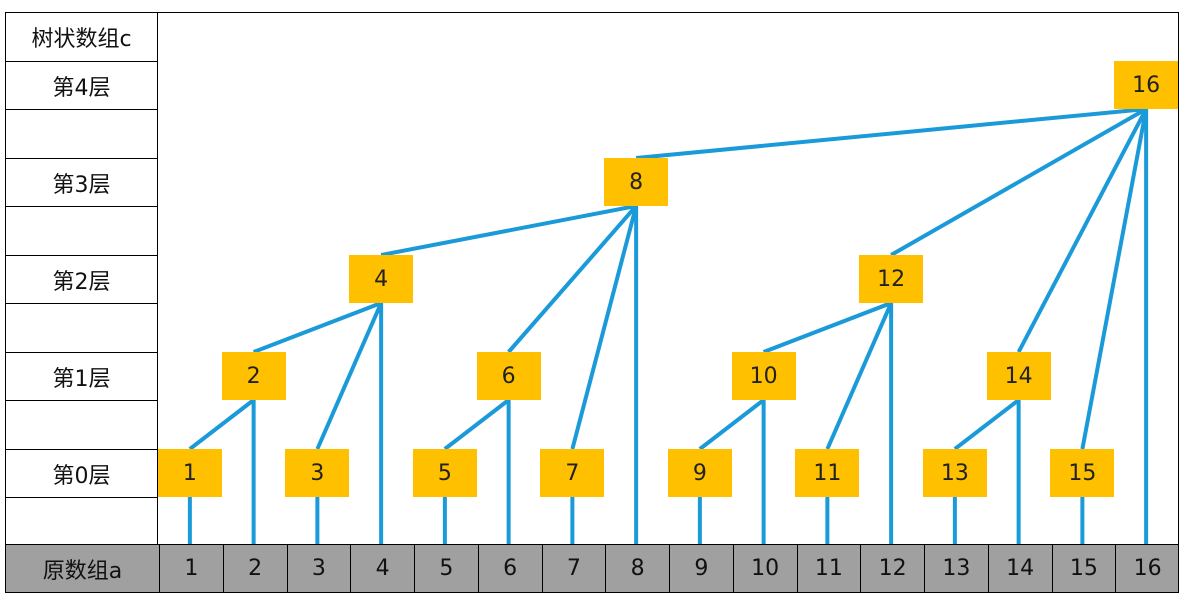 The width and height of the screenshot is (1188, 604). What do you see at coordinates (318, 568) in the screenshot?
I see `original-array-cell: 3` at bounding box center [318, 568].